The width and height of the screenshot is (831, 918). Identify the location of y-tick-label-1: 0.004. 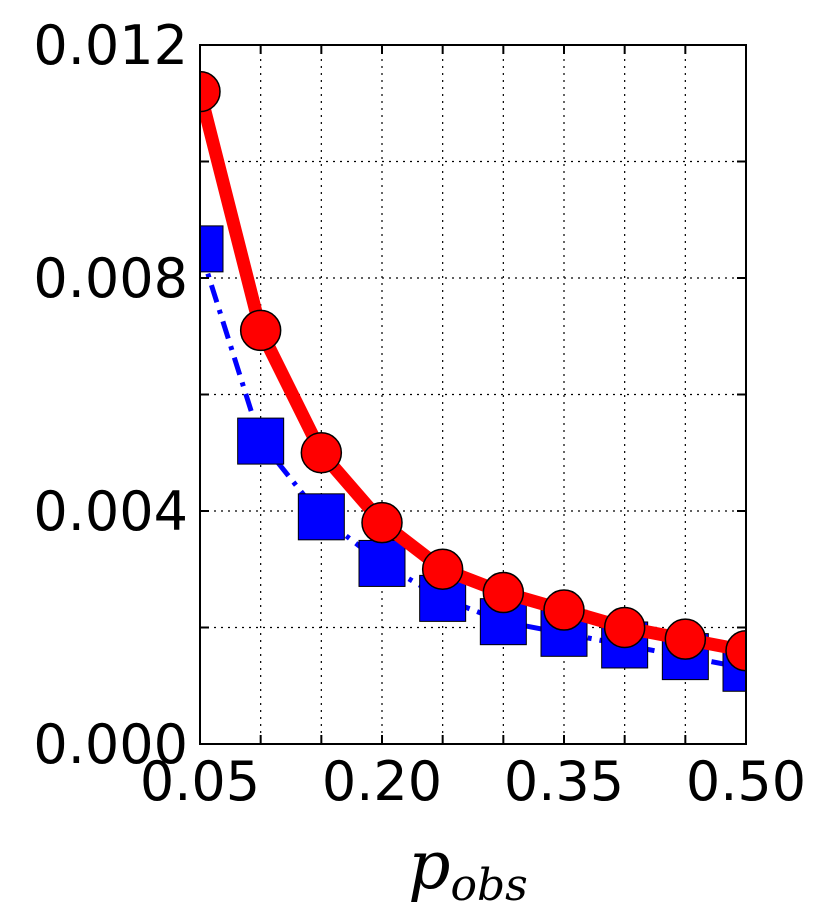
(110, 511).